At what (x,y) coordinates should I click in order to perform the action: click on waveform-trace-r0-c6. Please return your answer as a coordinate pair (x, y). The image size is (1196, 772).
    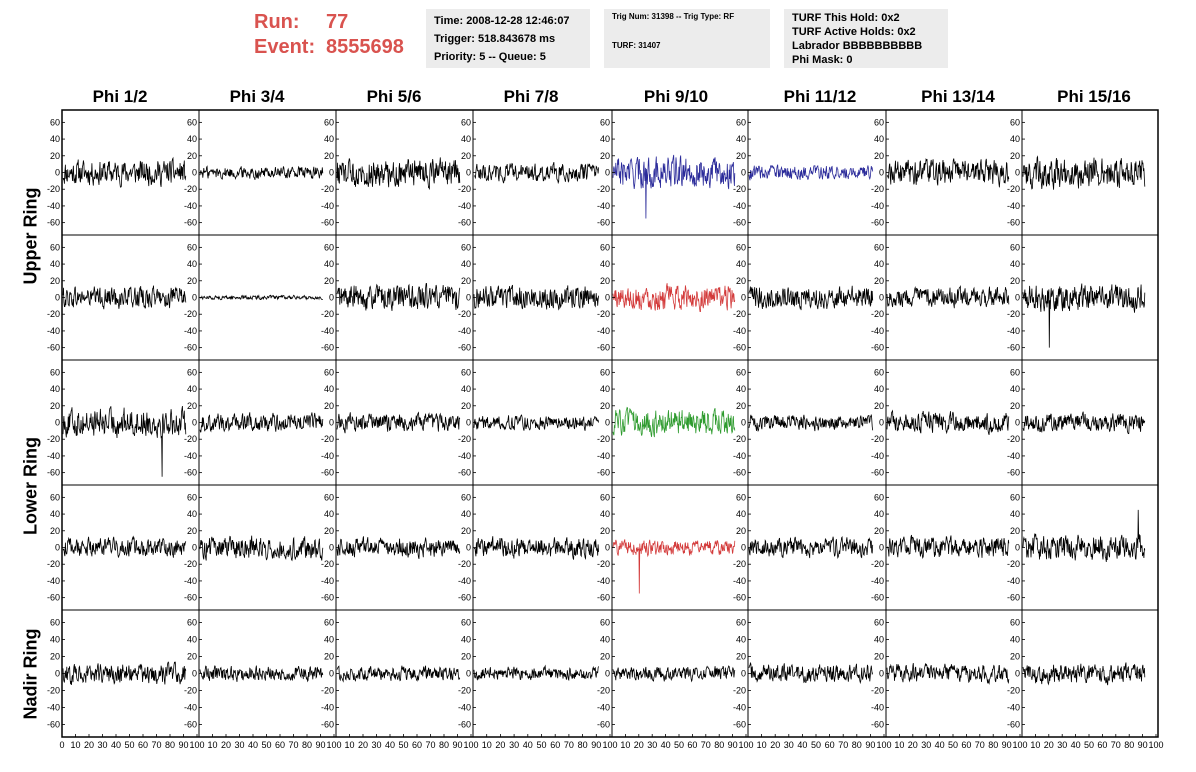
    Looking at the image, I should click on (948, 172).